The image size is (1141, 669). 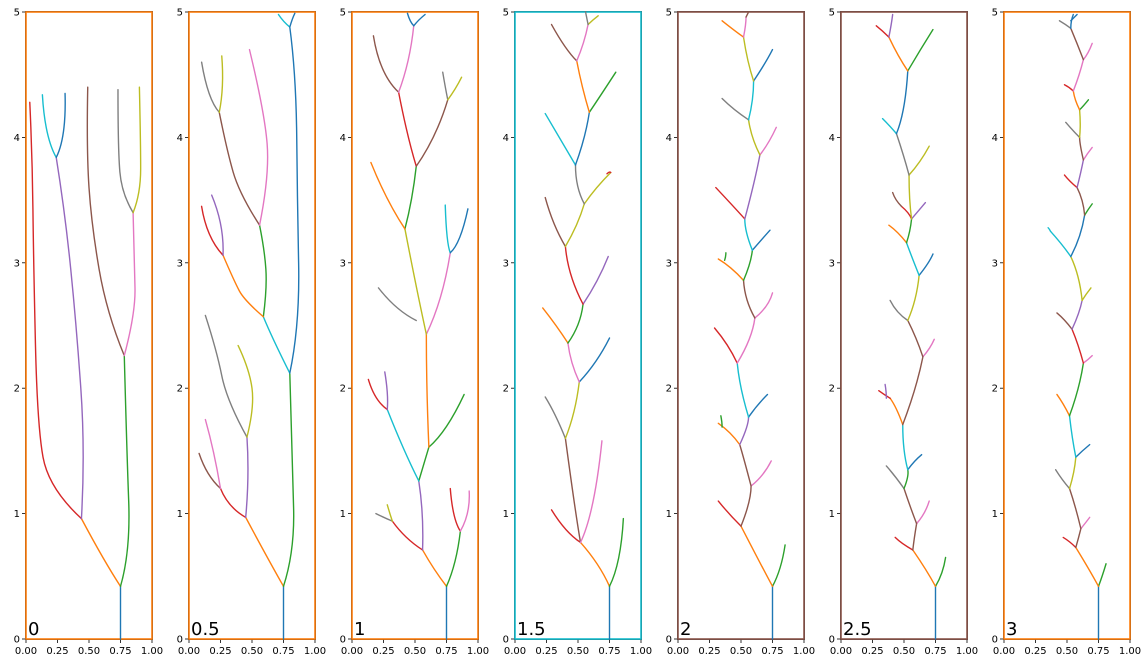 What do you see at coordinates (33, 629) in the screenshot?
I see `panel-label: 0` at bounding box center [33, 629].